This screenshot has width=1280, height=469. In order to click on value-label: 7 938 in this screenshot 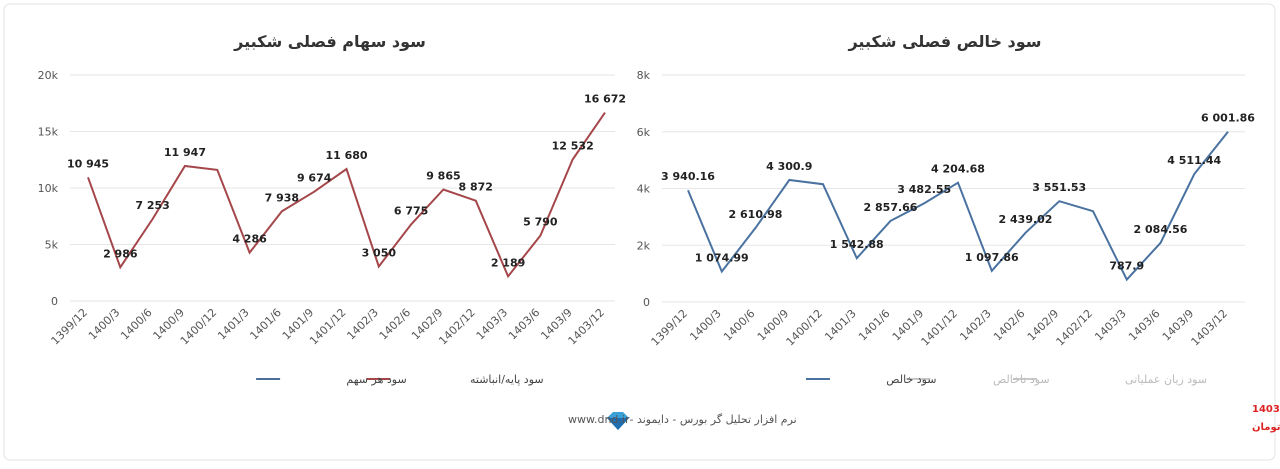, I will do `click(282, 197)`.